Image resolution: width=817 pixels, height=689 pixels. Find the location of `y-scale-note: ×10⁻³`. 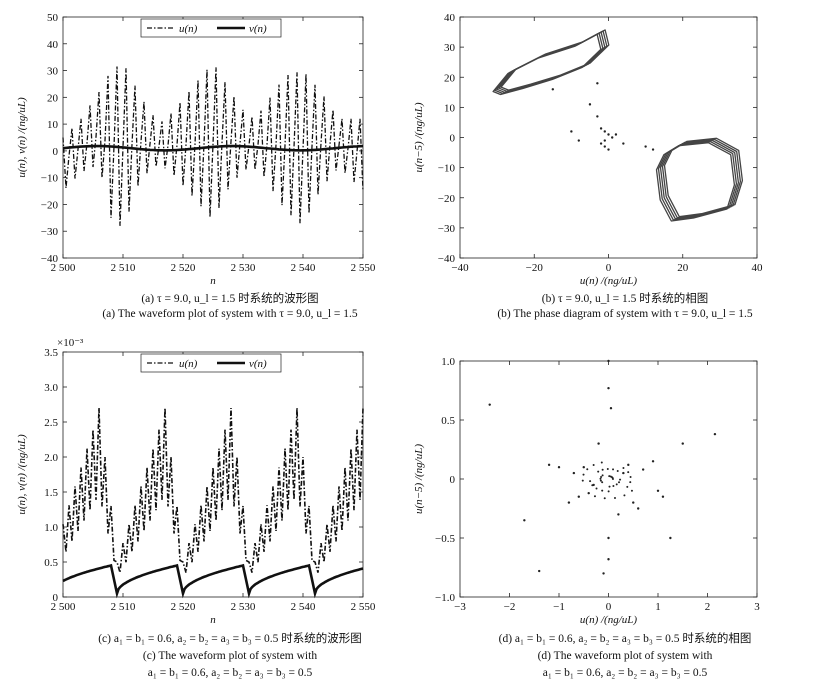

y-scale-note: ×10⁻³ is located at coordinates (70, 343).